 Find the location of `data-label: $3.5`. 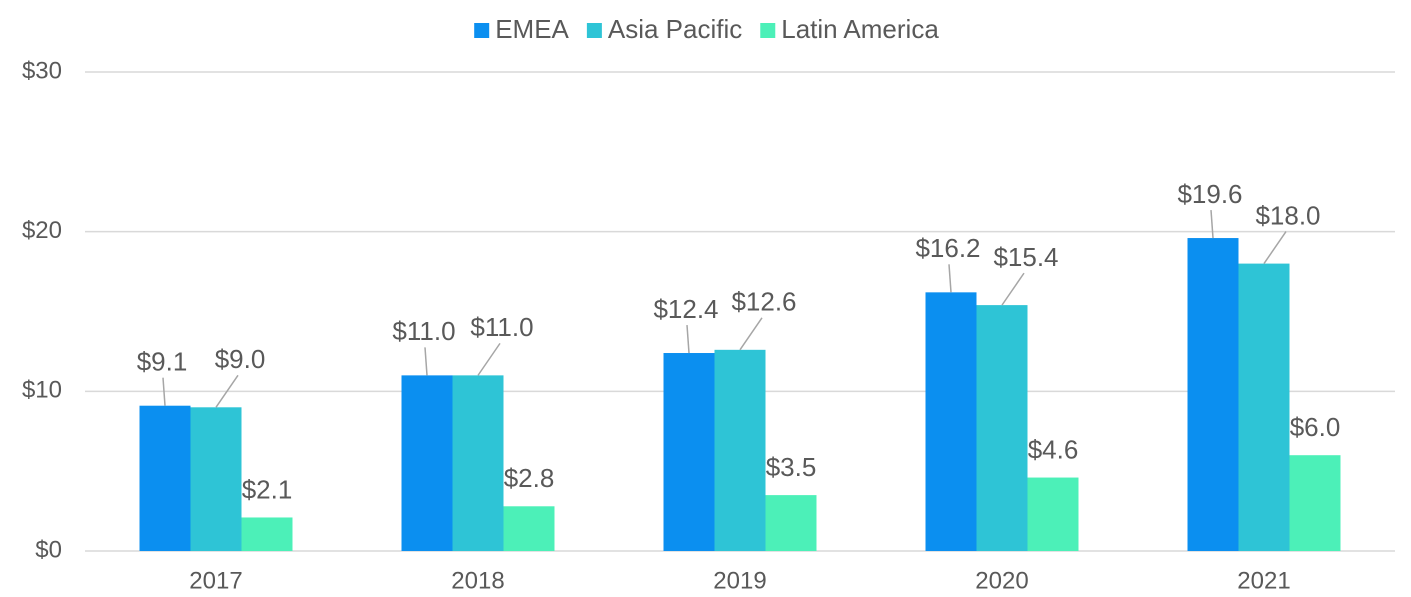

data-label: $3.5 is located at coordinates (791, 467).